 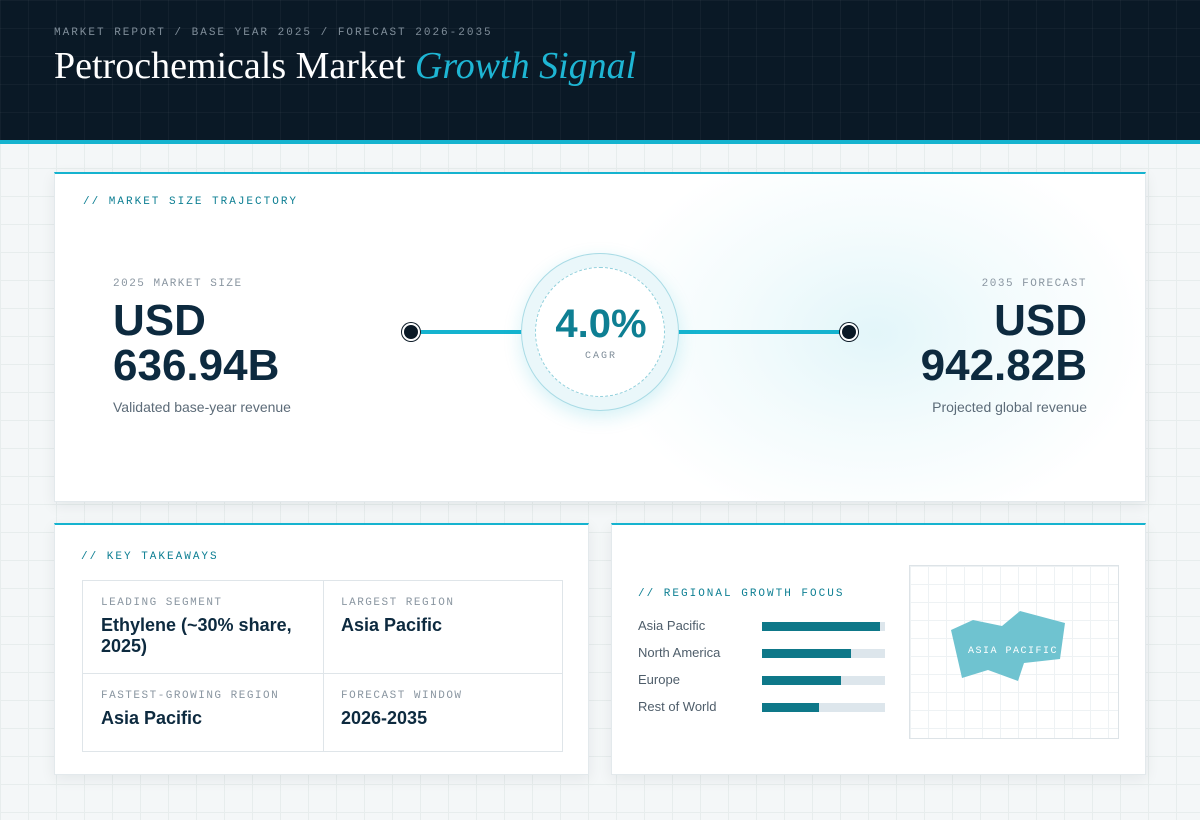 I want to click on end-node, so click(x=849, y=332).